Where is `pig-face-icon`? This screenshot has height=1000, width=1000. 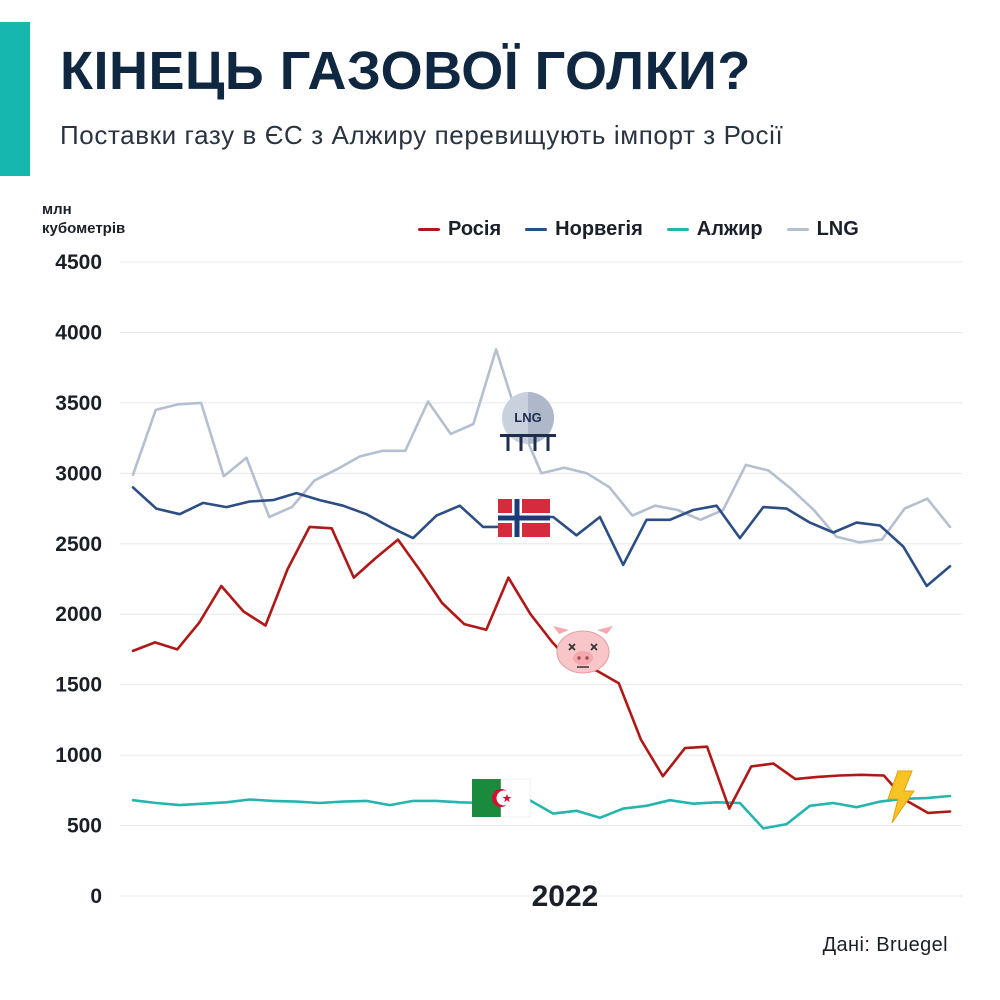 pig-face-icon is located at coordinates (583, 650).